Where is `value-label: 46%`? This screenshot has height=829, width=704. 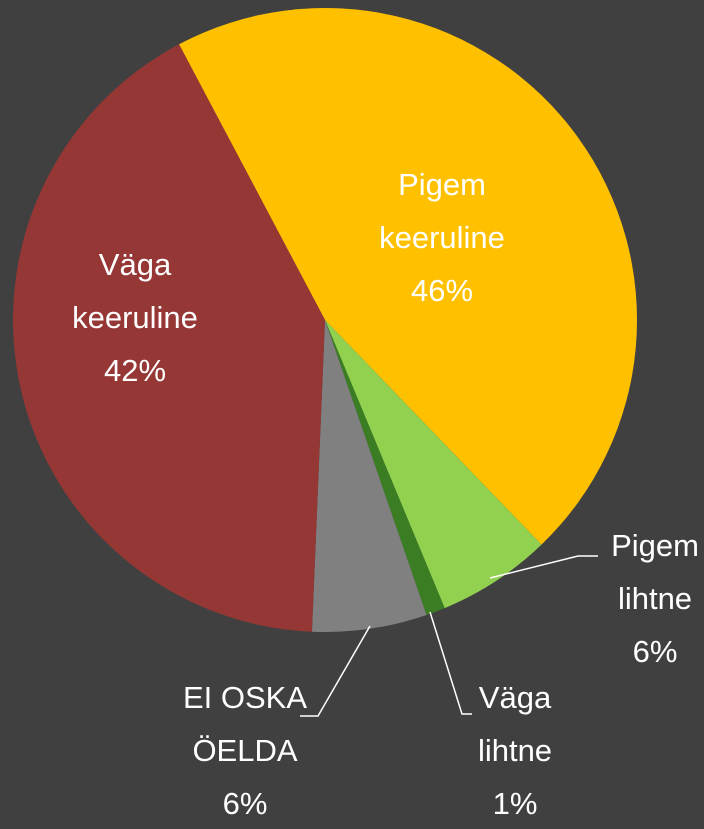 value-label: 46% is located at coordinates (442, 290).